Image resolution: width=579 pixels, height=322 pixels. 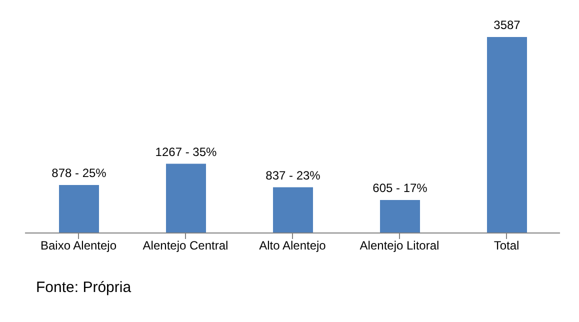 I want to click on x-tick-label: Total, so click(x=507, y=245).